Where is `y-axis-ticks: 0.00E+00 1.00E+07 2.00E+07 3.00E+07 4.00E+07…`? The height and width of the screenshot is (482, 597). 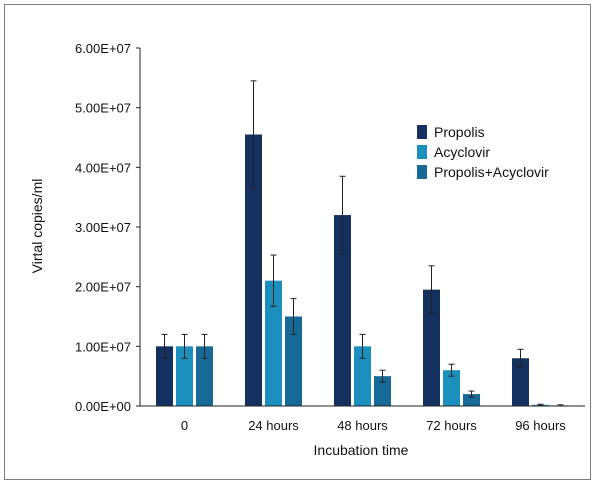
y-axis-ticks: 0.00E+00 1.00E+07 2.00E+07 3.00E+07 4.00E+07… is located at coordinates (107, 227).